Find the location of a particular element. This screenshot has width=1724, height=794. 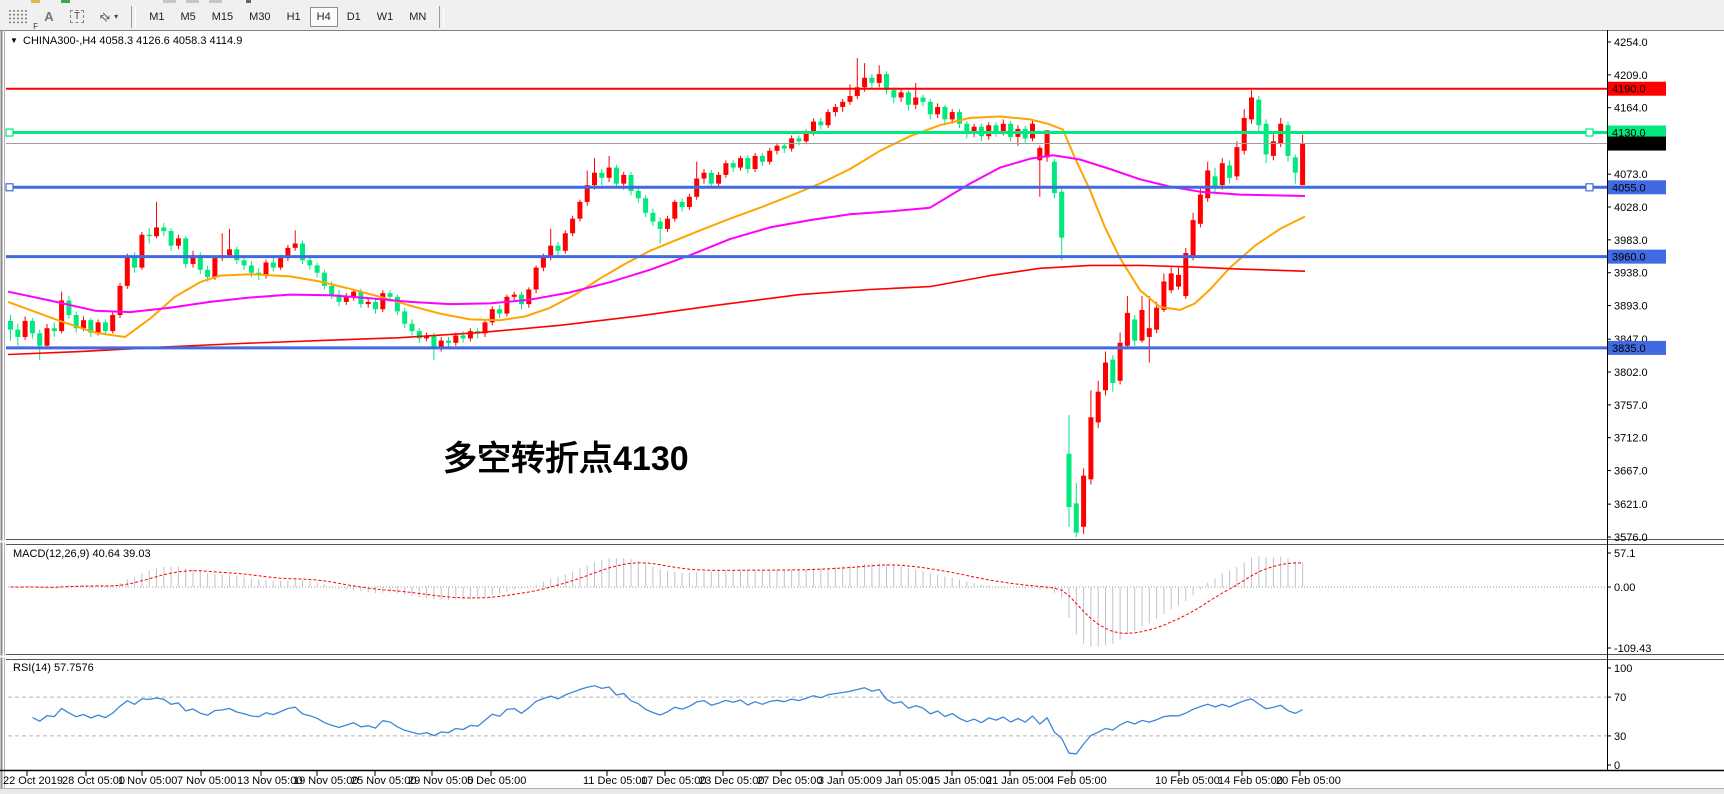

timeframe-button-m15: M15 is located at coordinates (222, 17).